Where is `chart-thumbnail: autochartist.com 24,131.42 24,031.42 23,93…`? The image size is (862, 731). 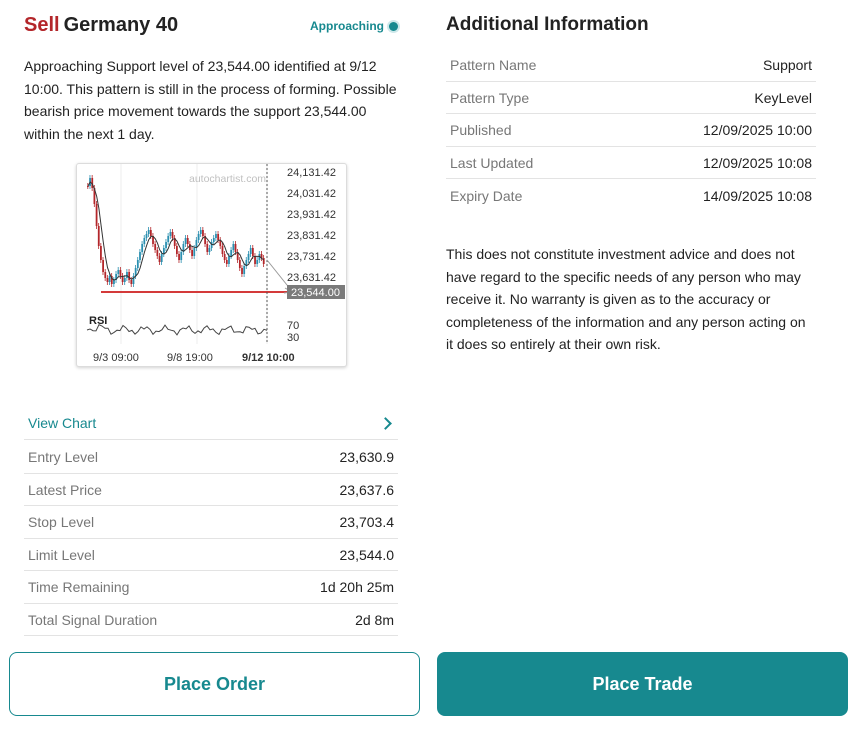
chart-thumbnail: autochartist.com 24,131.42 24,031.42 23,93… is located at coordinates (211, 265).